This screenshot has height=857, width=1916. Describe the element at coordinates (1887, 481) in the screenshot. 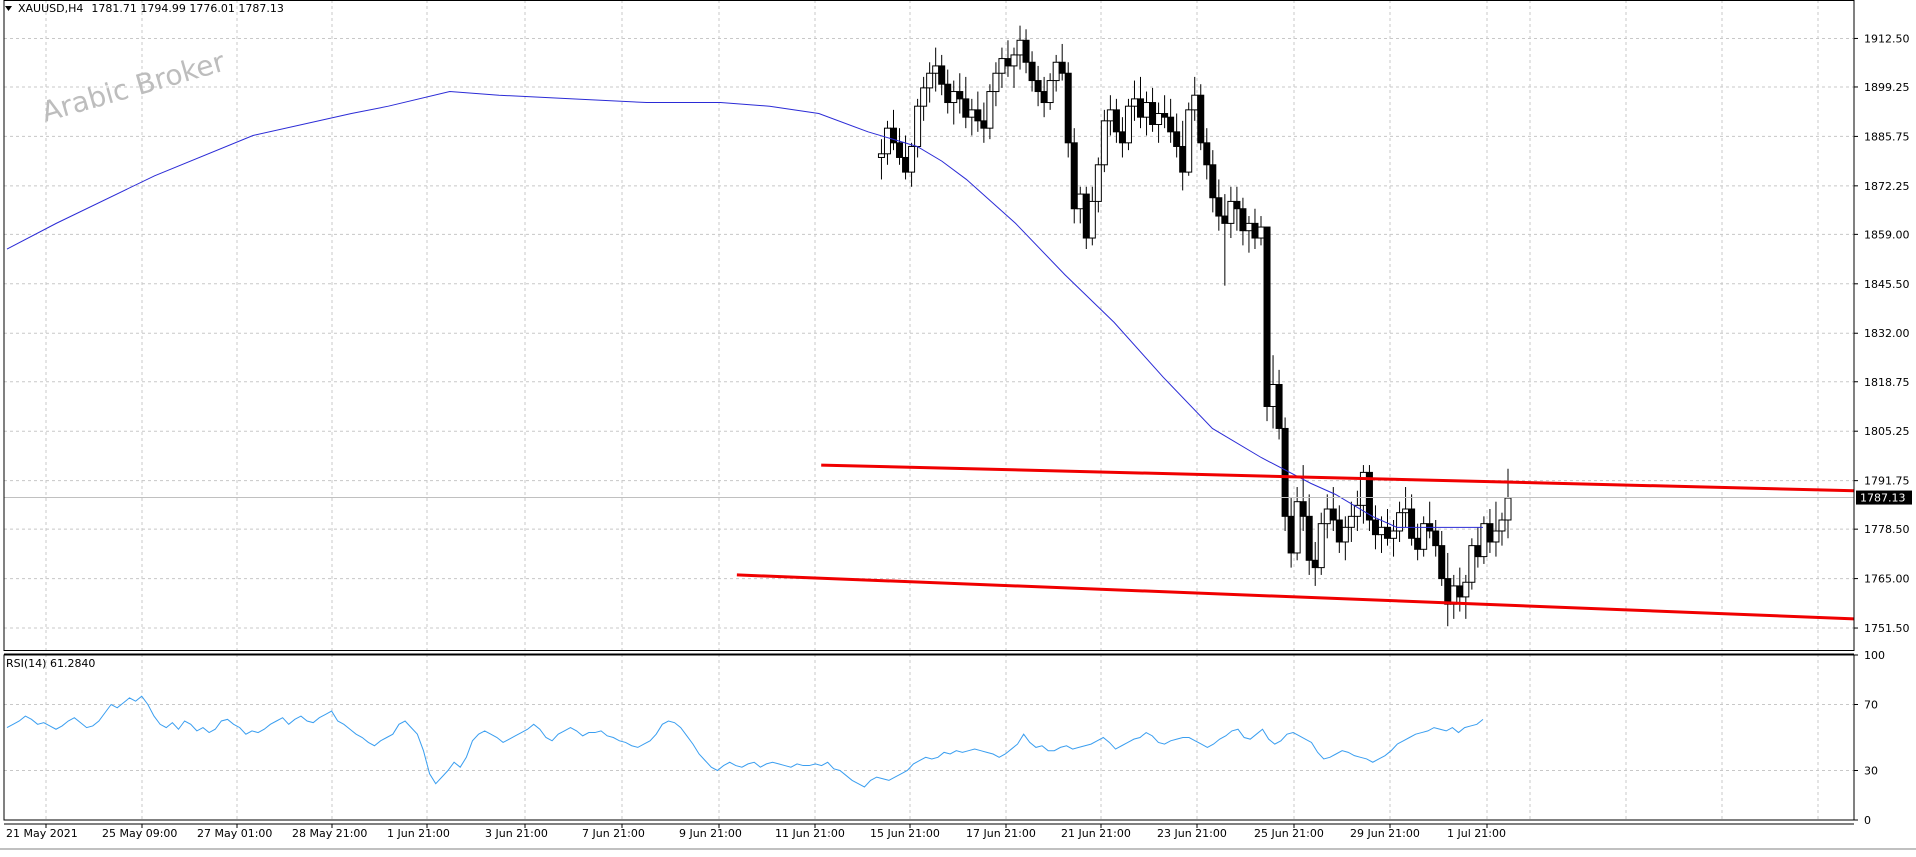

I see `price-axis-label: 1791.75` at that location.